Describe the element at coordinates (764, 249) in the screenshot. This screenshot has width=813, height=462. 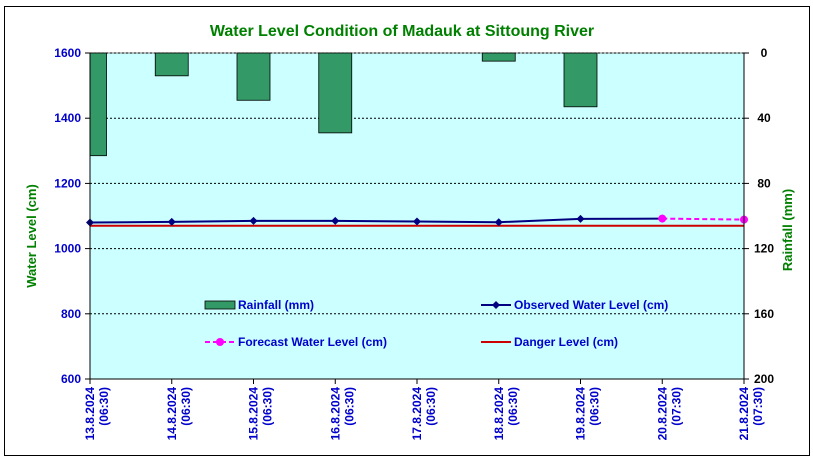
I see `y2-tick-label: 120` at that location.